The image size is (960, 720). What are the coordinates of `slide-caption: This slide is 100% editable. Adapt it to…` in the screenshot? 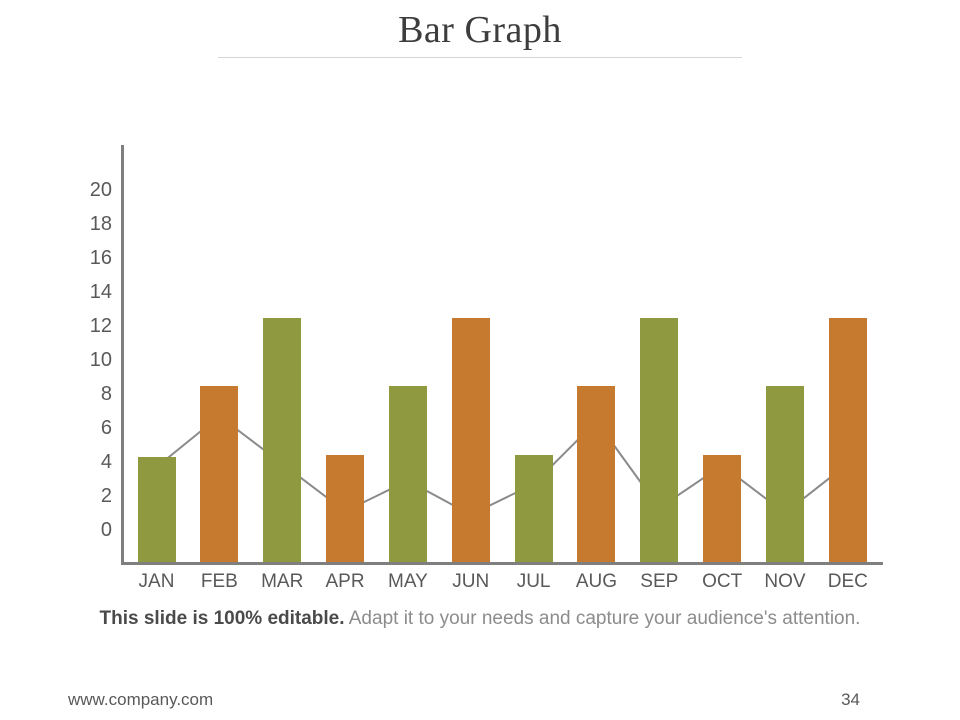 It's located at (480, 619).